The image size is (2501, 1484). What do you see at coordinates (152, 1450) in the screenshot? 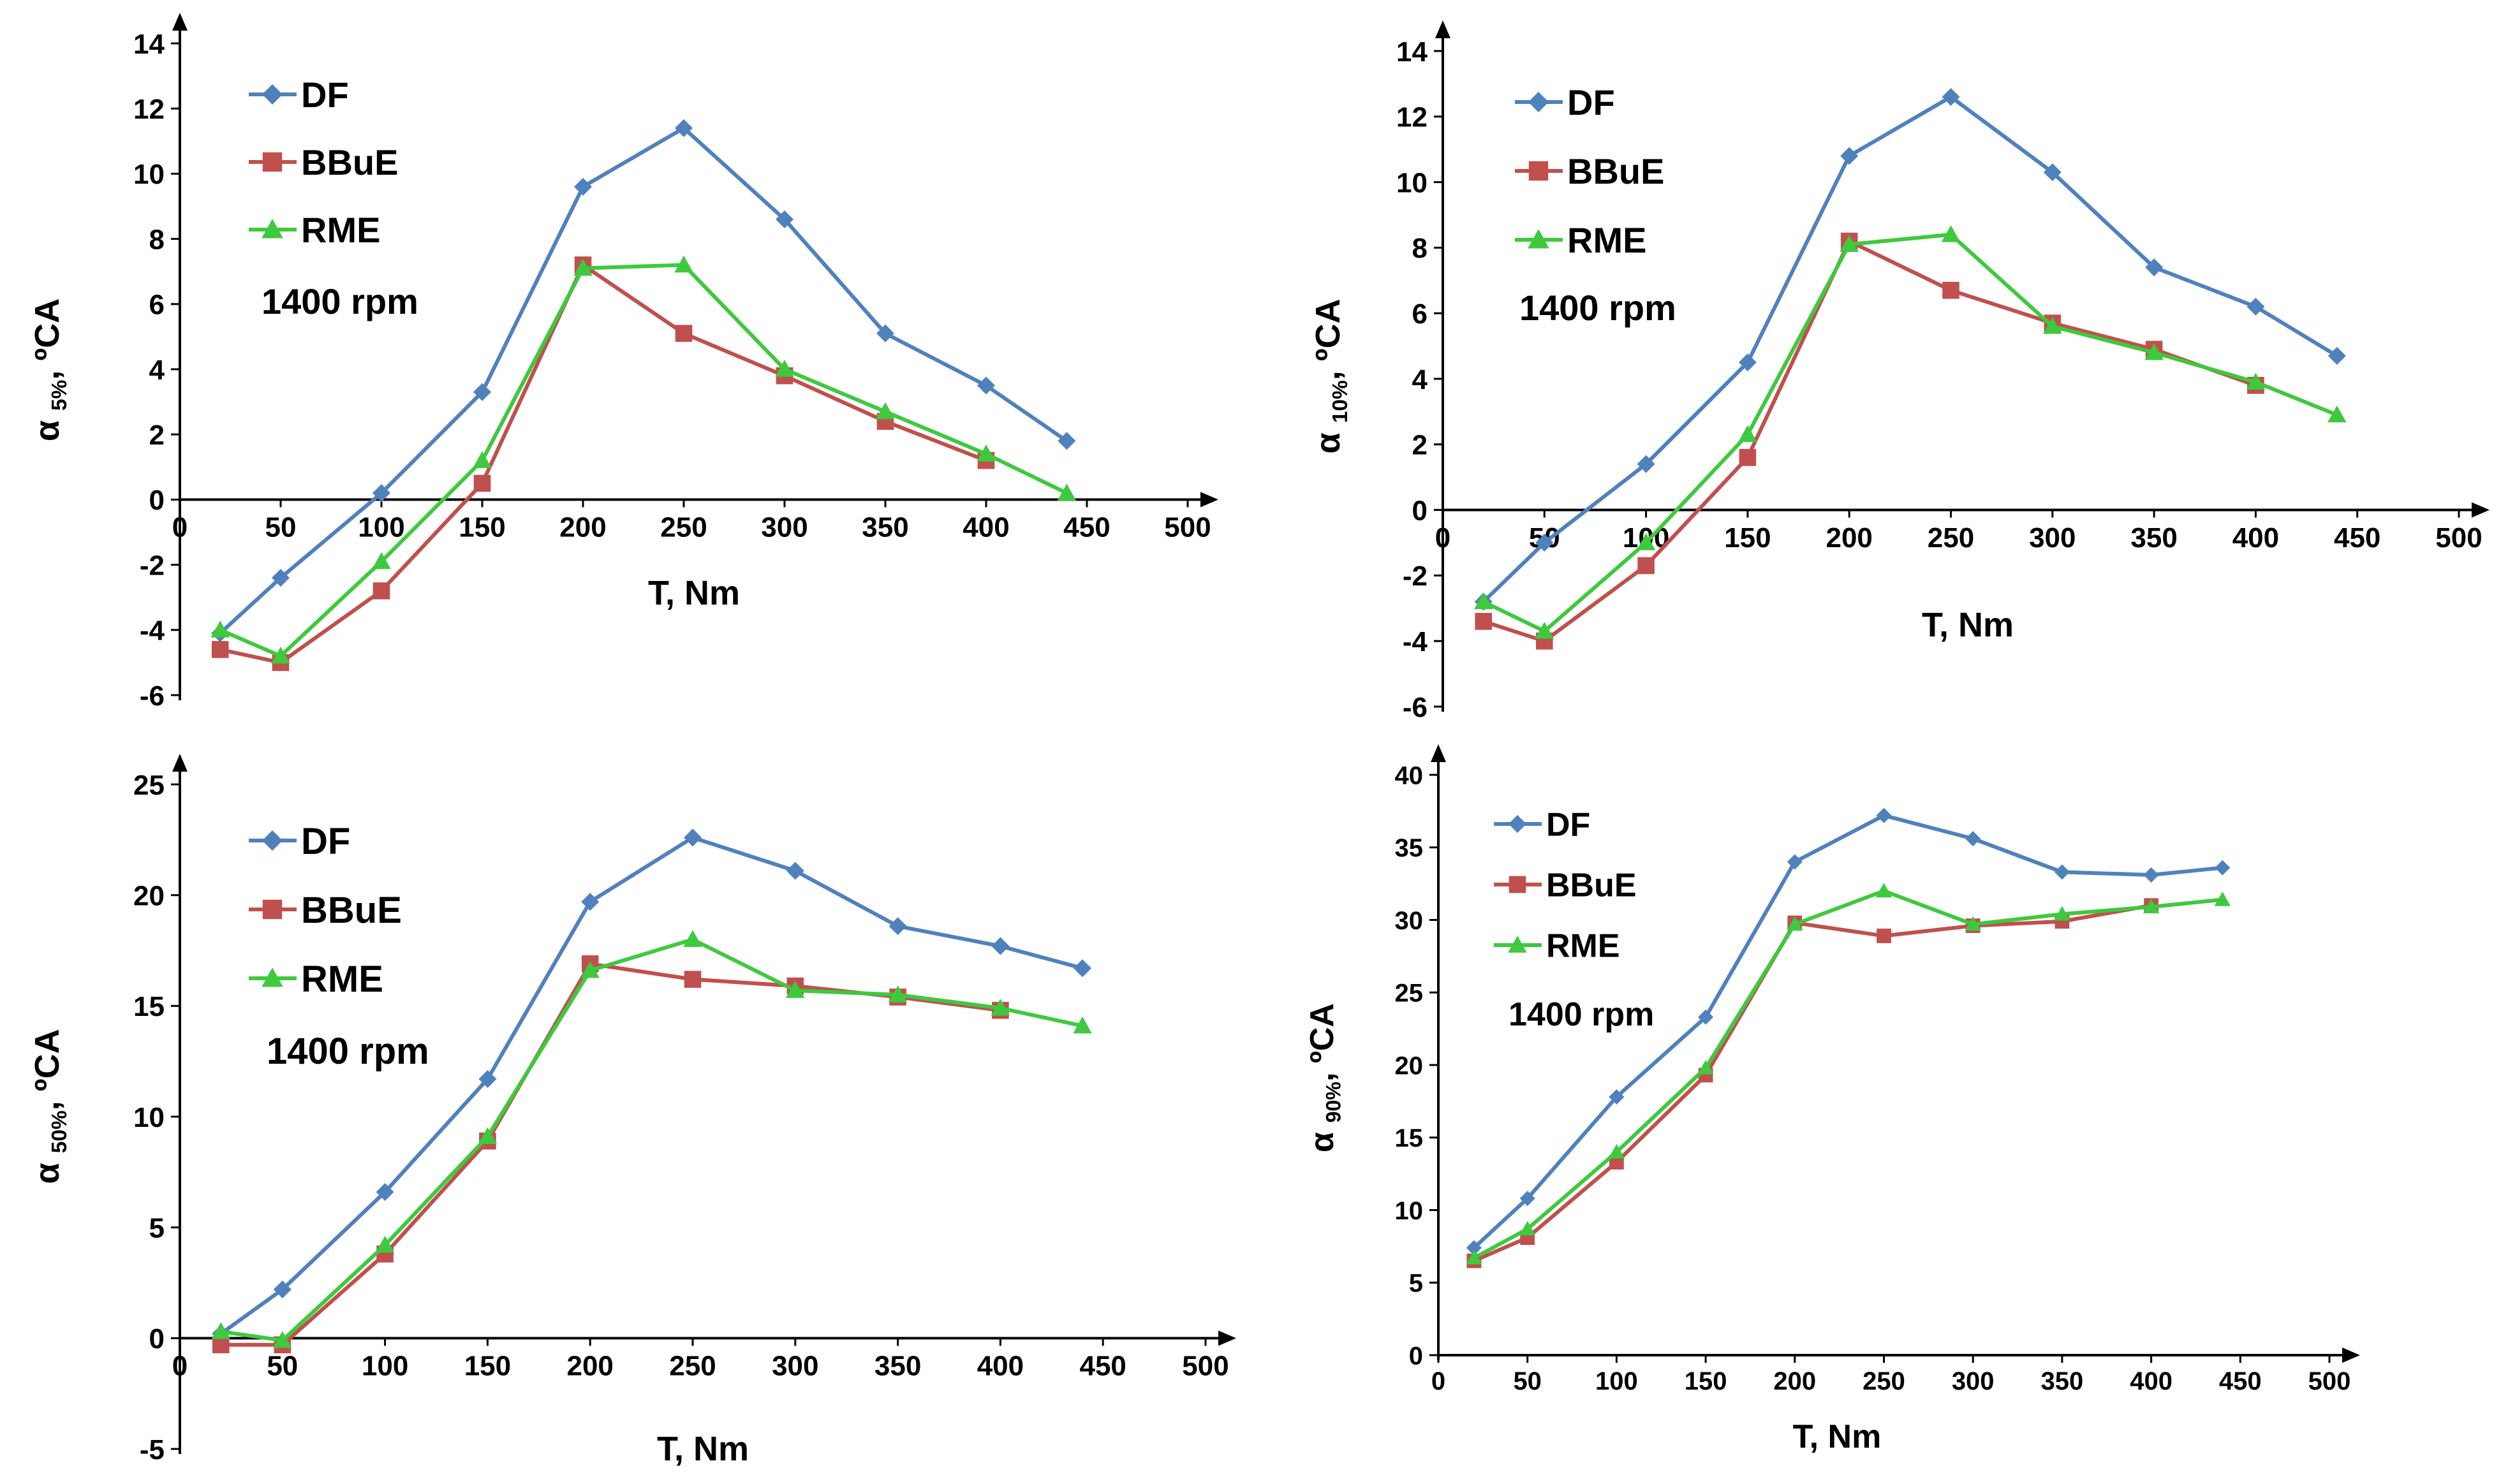
I see `y-tick-label: -5` at bounding box center [152, 1450].